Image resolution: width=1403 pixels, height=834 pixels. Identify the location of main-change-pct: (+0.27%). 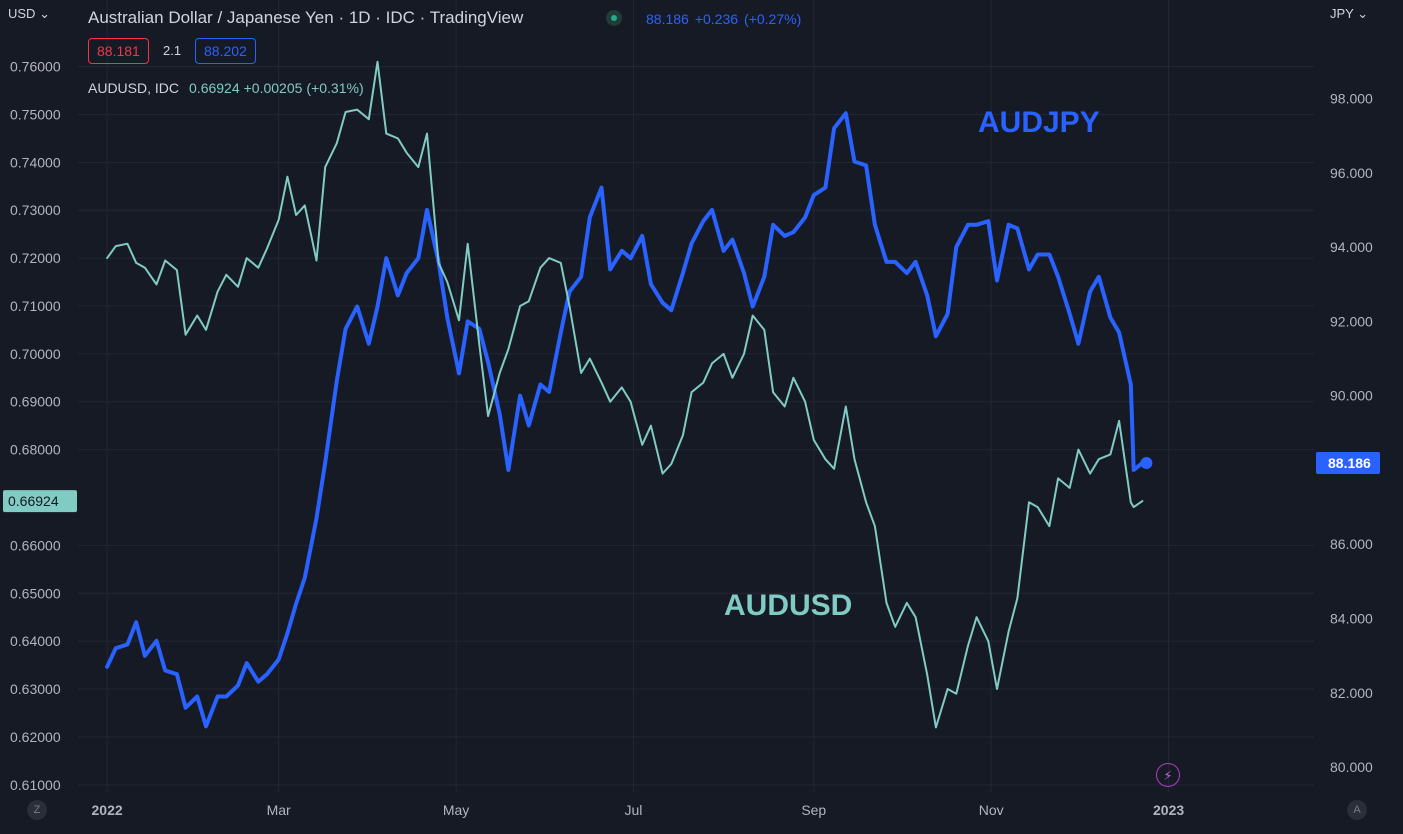
(773, 19).